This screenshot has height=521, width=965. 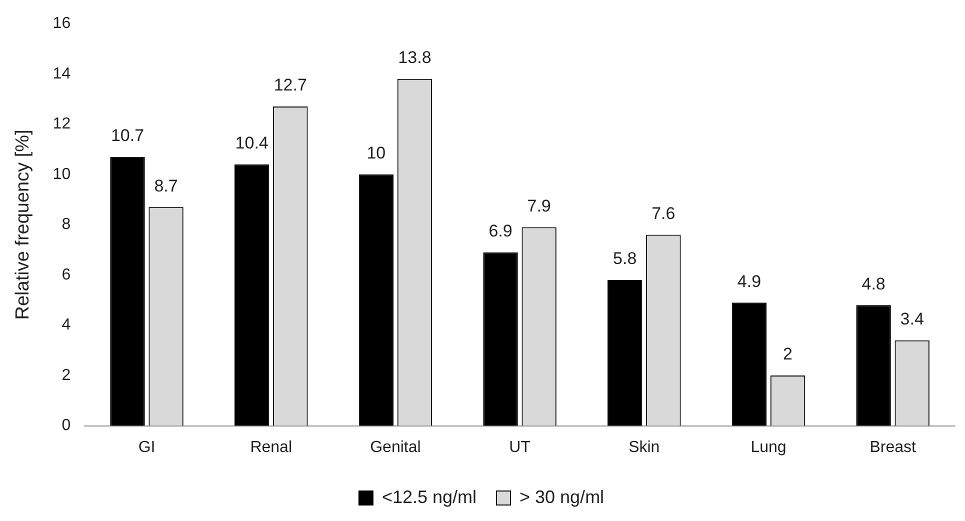 I want to click on data-label: 3.4, so click(x=912, y=319).